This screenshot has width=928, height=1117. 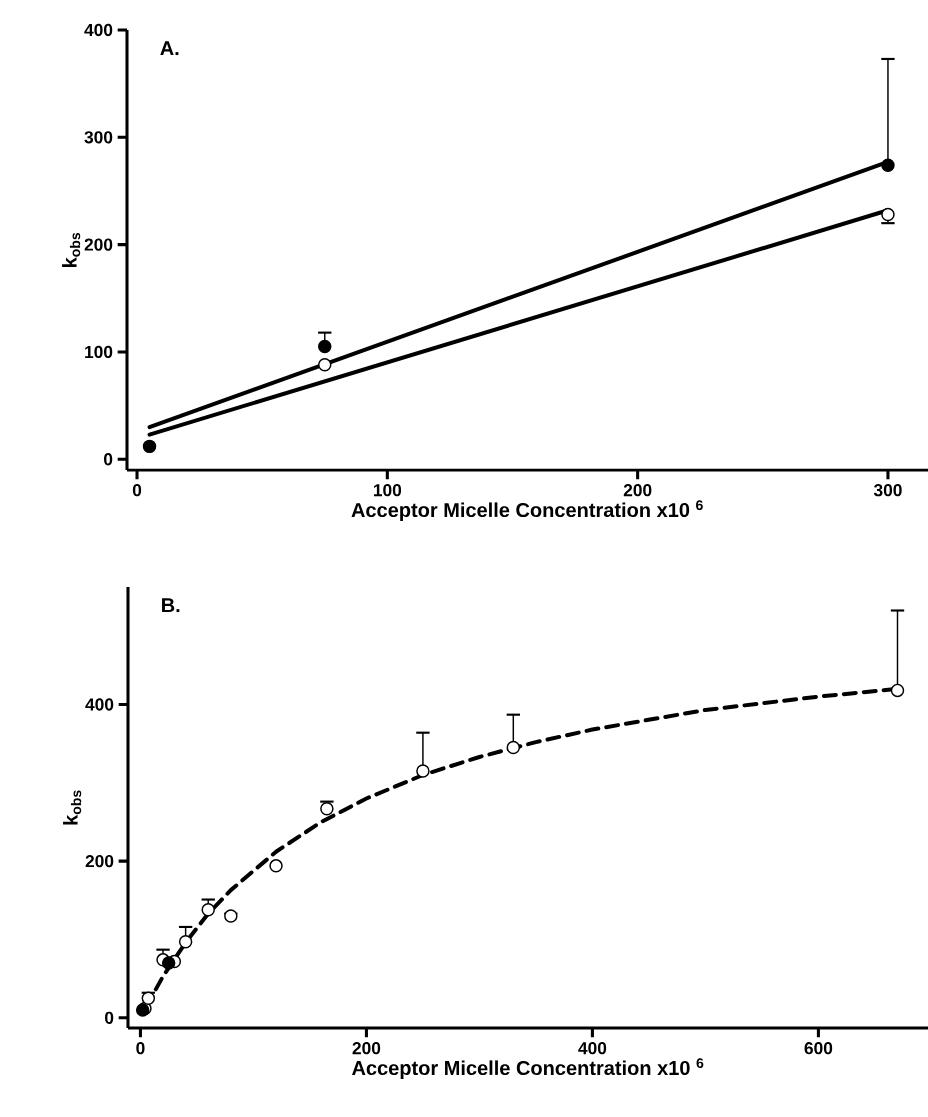 What do you see at coordinates (887, 490) in the screenshot?
I see `x-tick-label: 300` at bounding box center [887, 490].